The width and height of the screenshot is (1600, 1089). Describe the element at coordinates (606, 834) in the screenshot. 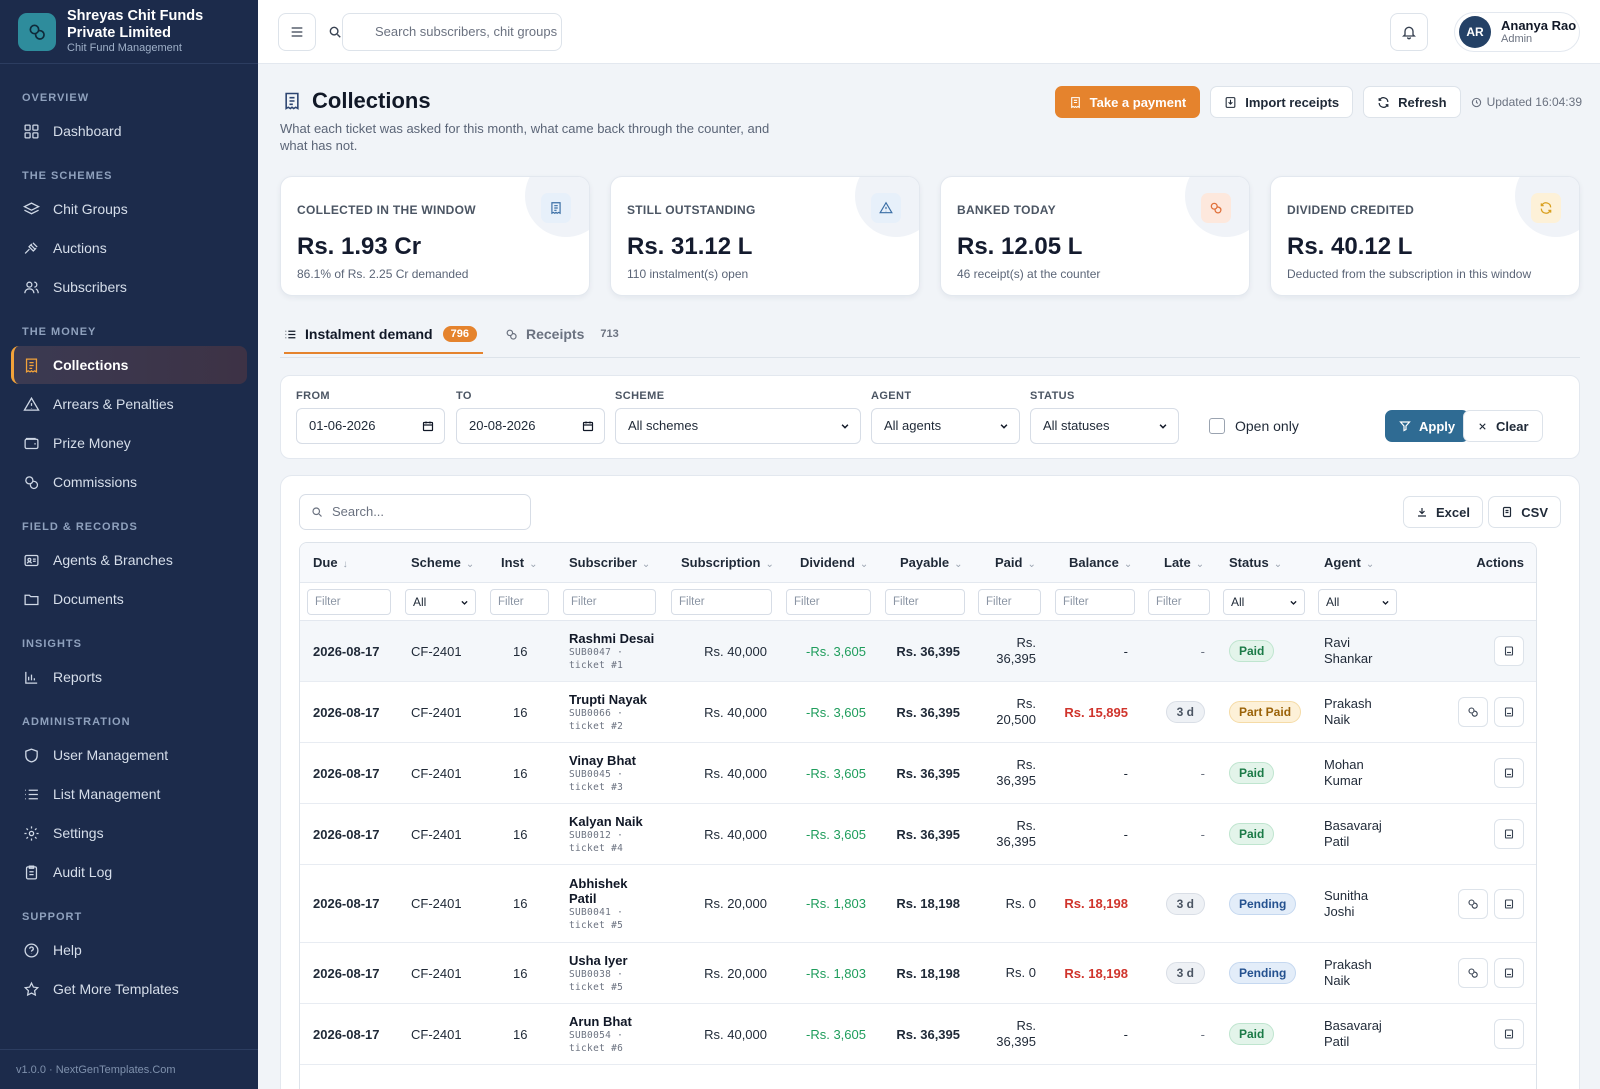

I see `subscriber-cell: Kalyan Naik SUB0012 · ticket #4` at that location.